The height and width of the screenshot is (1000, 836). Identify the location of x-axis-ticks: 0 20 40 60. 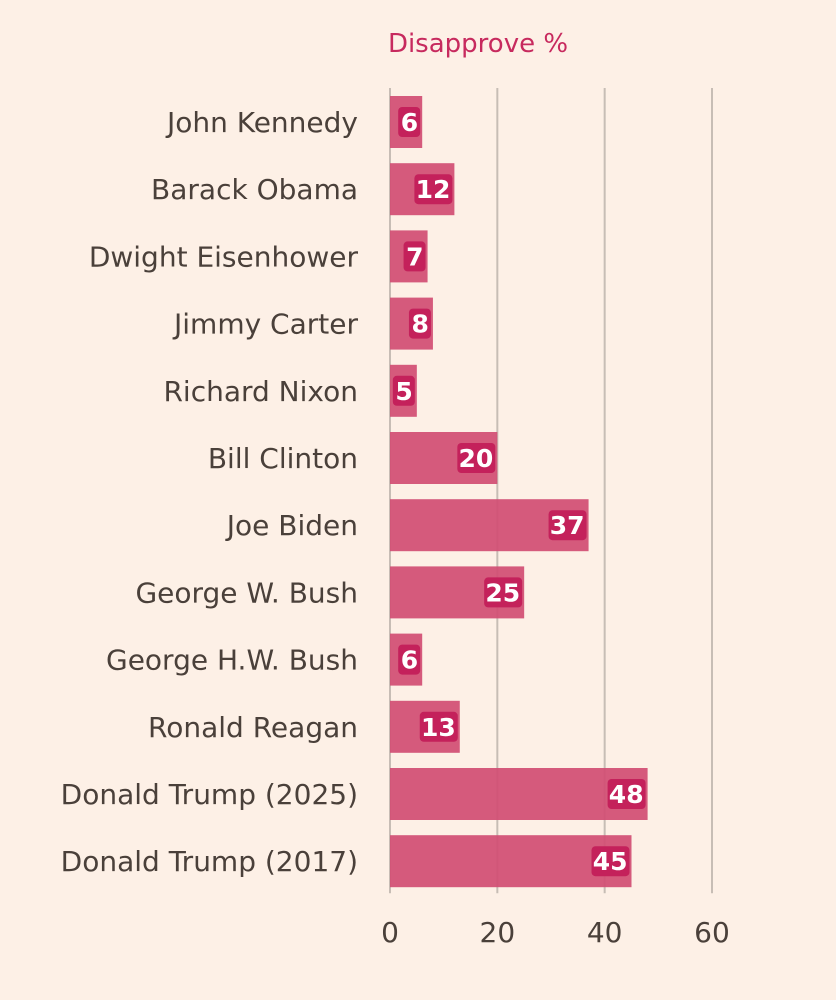
(555, 932).